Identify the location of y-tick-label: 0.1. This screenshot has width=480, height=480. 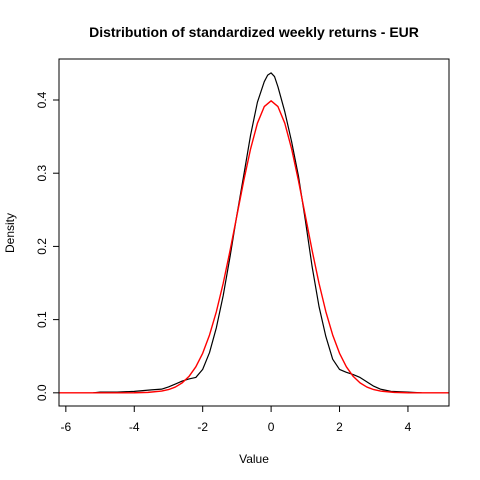
(42, 319).